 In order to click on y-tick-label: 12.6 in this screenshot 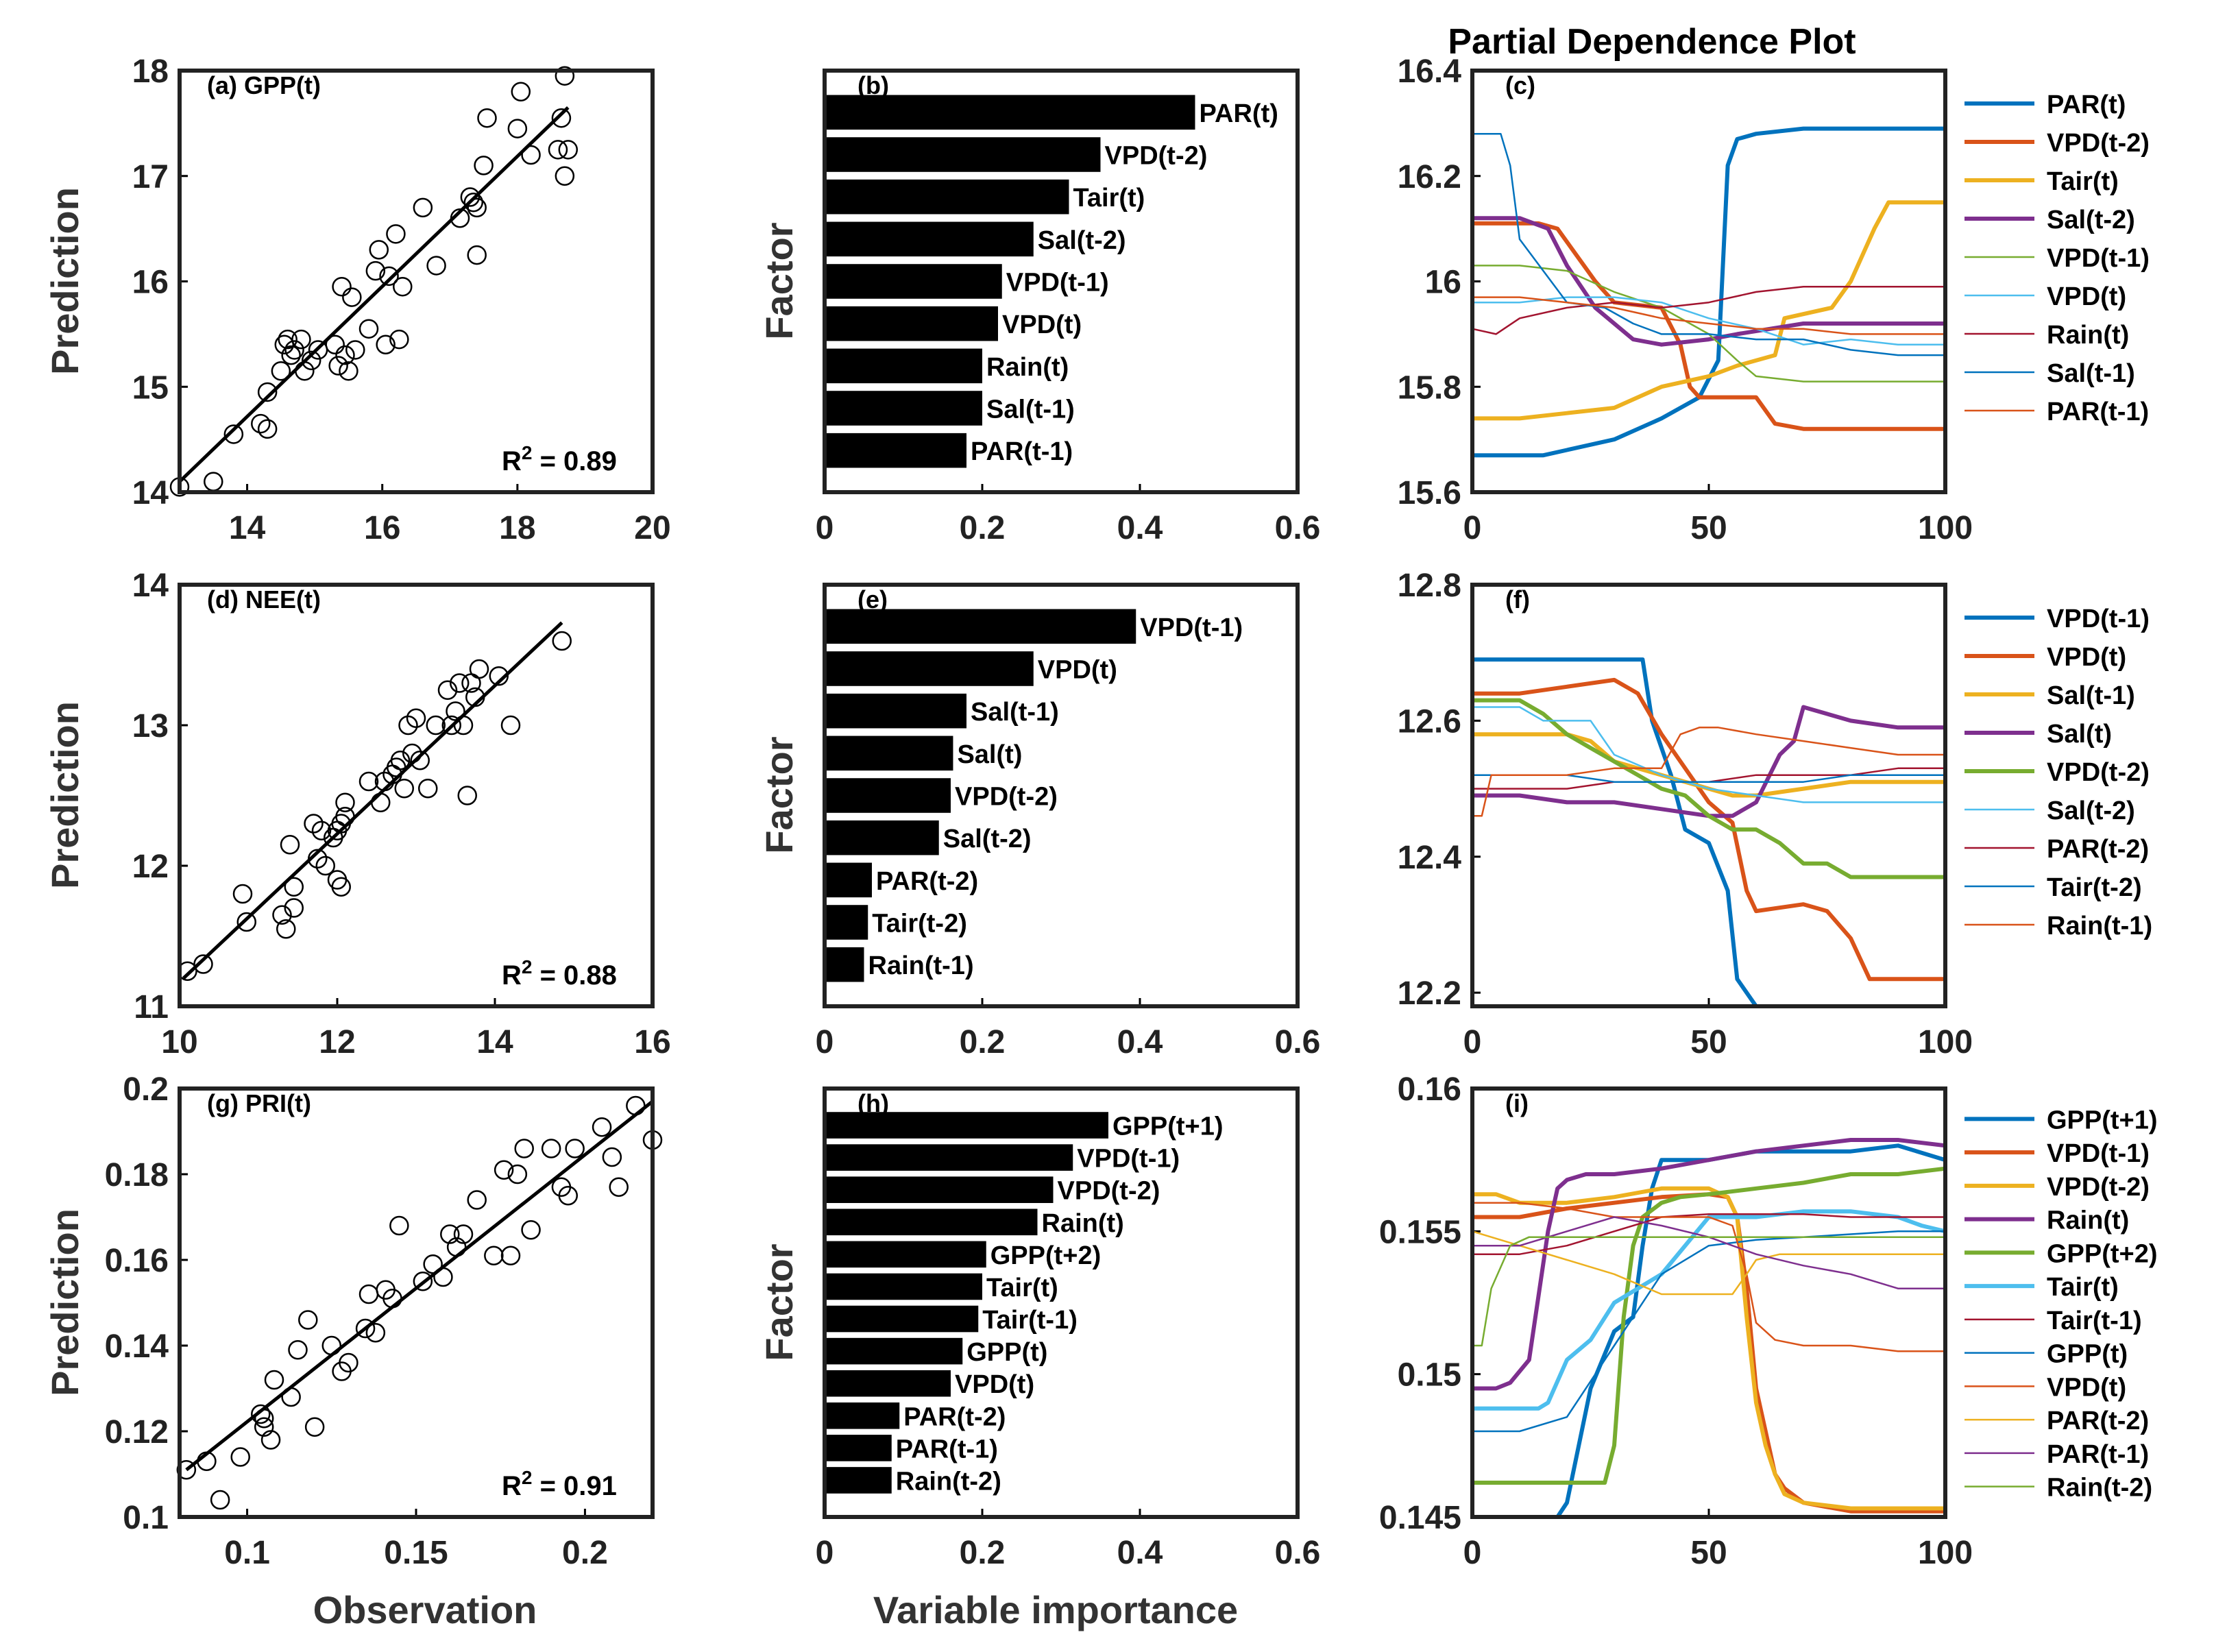, I will do `click(1430, 721)`.